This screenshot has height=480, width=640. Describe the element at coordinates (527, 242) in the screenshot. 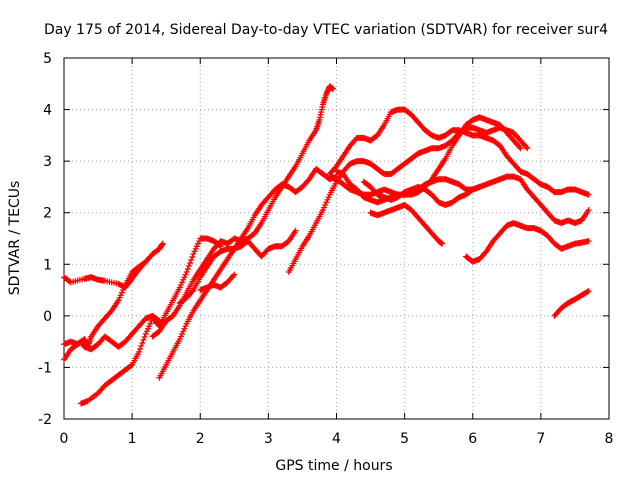

I see `series-track-o` at that location.